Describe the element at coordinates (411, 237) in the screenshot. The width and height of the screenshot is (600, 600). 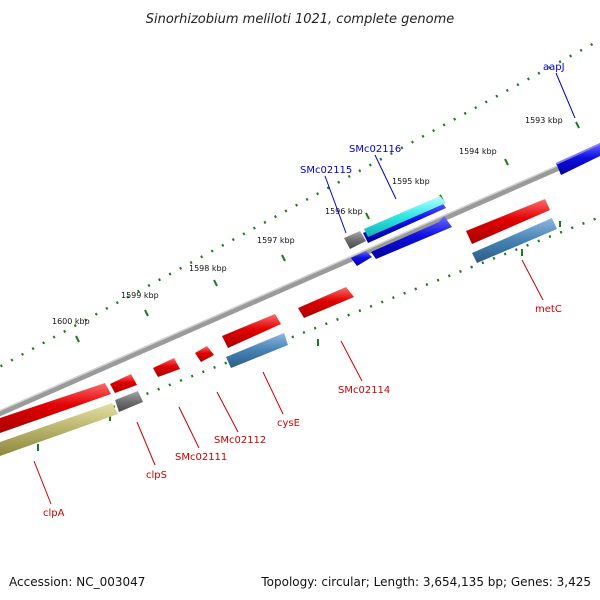
I see `cds-SMc02116-blue` at that location.